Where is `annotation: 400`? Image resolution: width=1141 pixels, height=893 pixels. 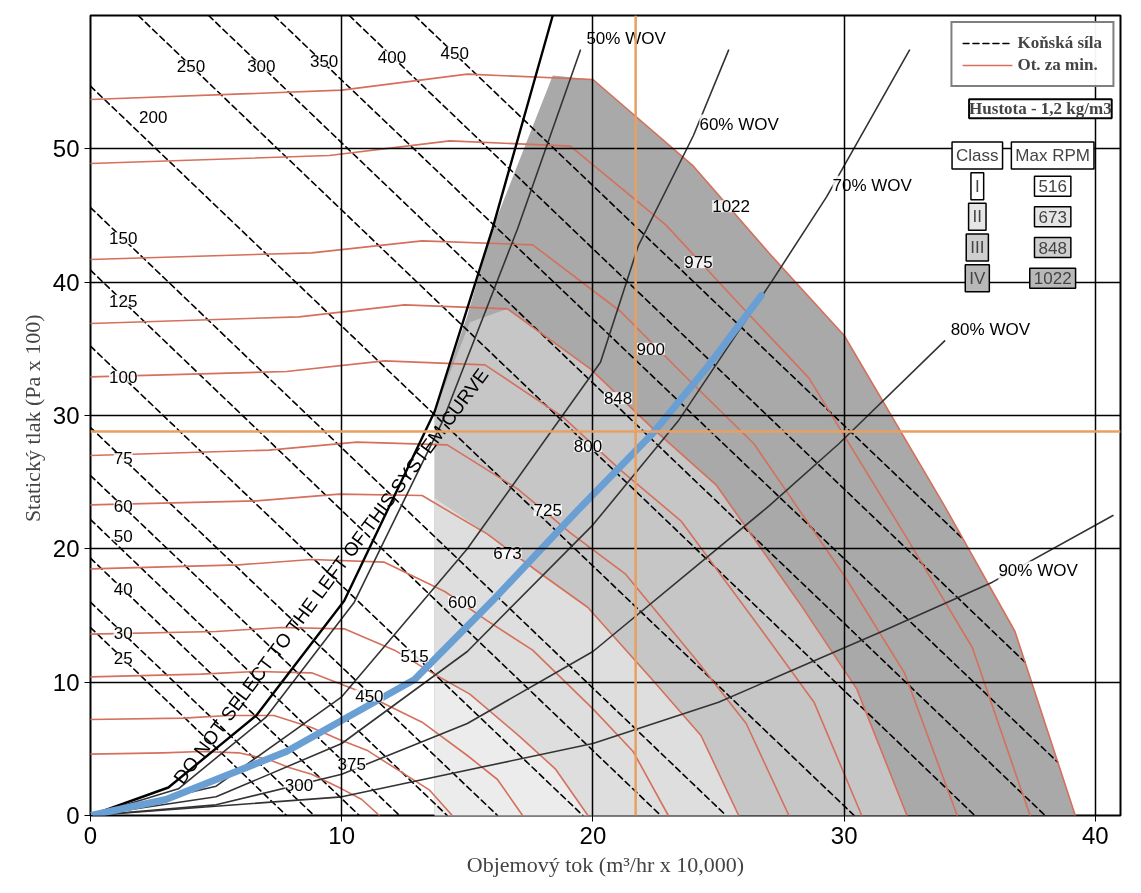
annotation: 400 is located at coordinates (392, 57).